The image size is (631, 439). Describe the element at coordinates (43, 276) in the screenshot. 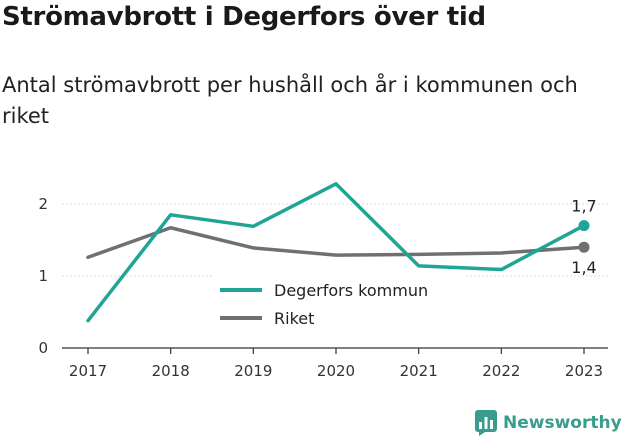

I see `y-tick-label: 1` at that location.